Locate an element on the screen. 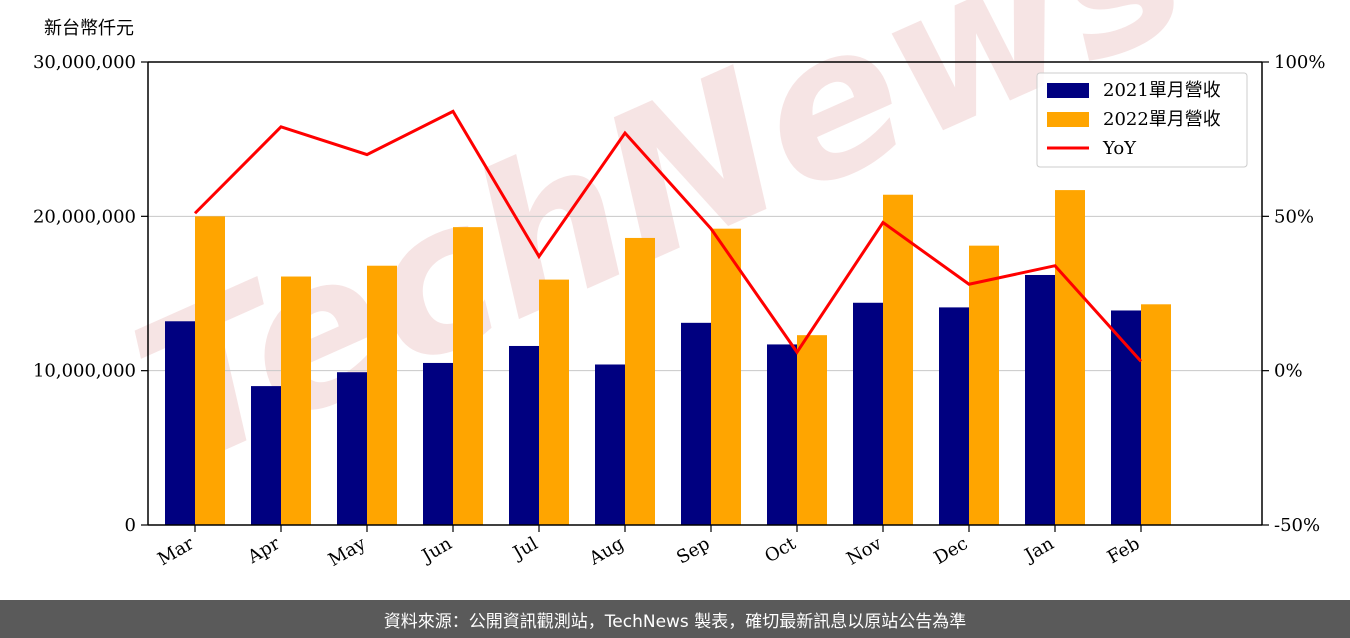 This screenshot has width=1350, height=638. x-tick-label-nov: Nov is located at coordinates (864, 551).